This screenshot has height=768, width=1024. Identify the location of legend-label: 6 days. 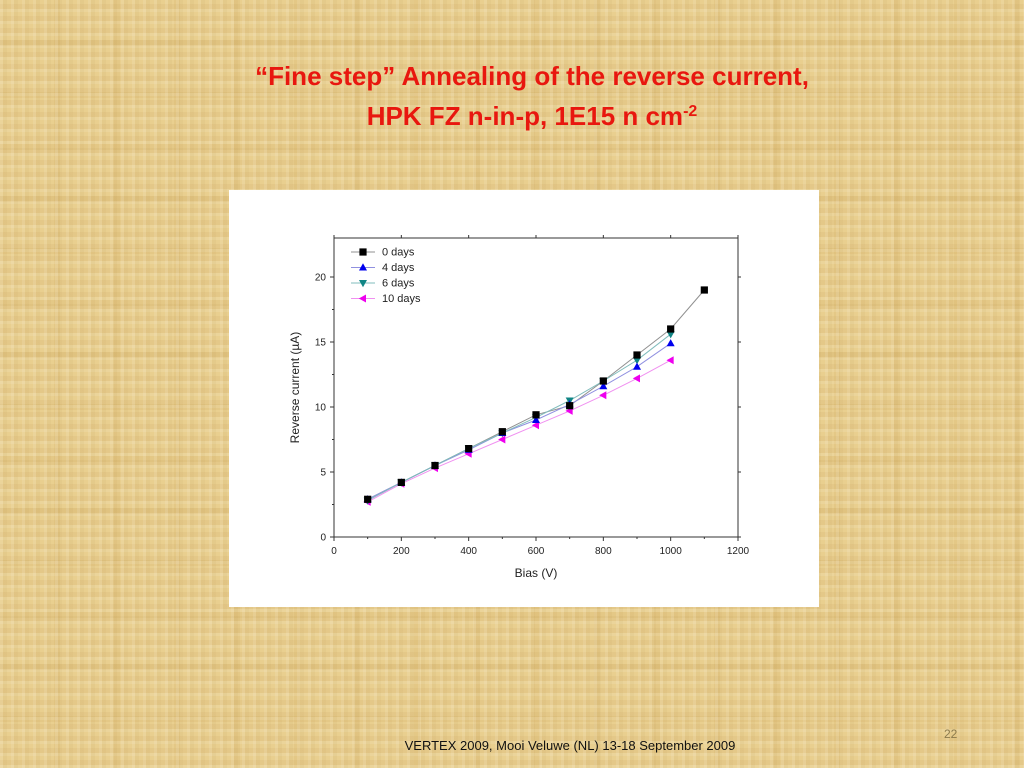
(398, 284).